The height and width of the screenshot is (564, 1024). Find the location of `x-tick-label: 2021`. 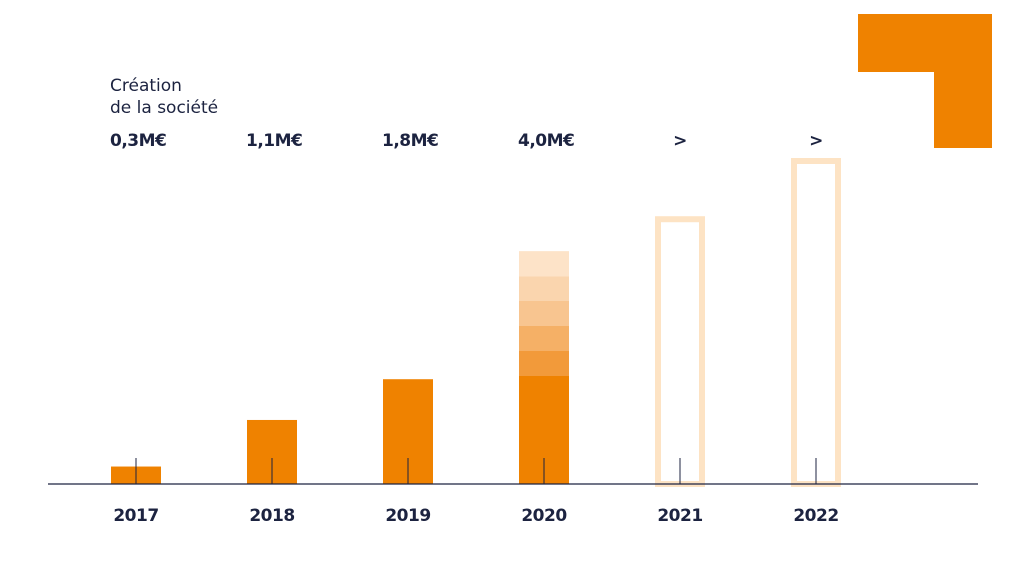

x-tick-label: 2021 is located at coordinates (679, 516).